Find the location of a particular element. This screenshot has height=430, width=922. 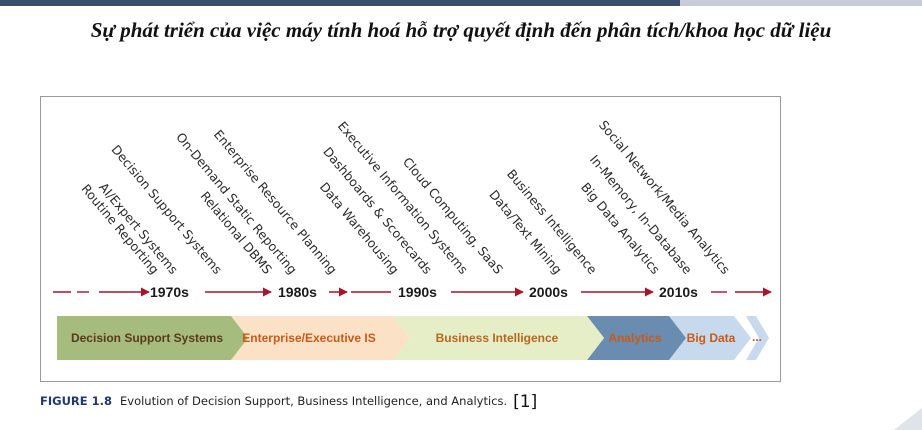

decade-labels: 1970s 1980s 1990s 2000s 2010s is located at coordinates (424, 292).